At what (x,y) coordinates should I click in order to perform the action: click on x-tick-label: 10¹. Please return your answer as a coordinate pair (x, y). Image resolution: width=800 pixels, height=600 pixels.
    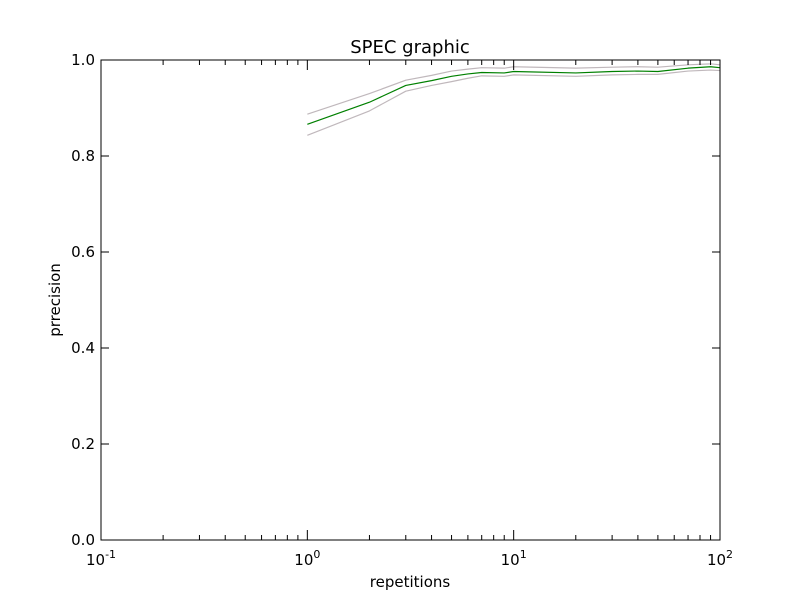
    Looking at the image, I should click on (514, 558).